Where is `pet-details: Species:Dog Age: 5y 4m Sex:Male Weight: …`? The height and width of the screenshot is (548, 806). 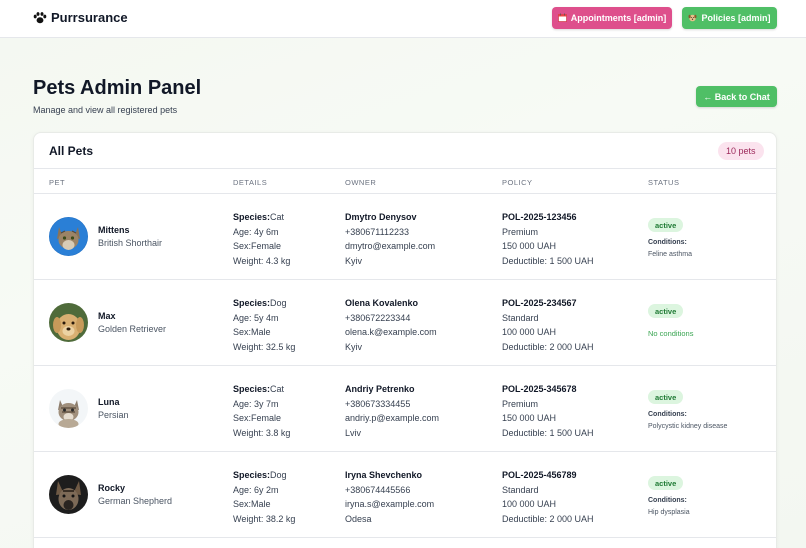
pet-details: Species:Dog Age: 5y 4m Sex:Male Weight: … is located at coordinates (264, 325).